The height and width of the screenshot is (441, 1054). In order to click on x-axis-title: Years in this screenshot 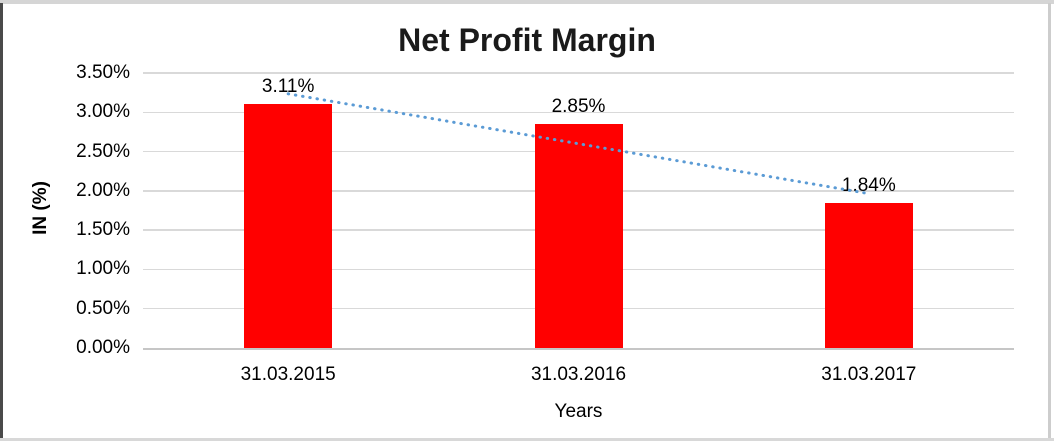, I will do `click(578, 411)`.